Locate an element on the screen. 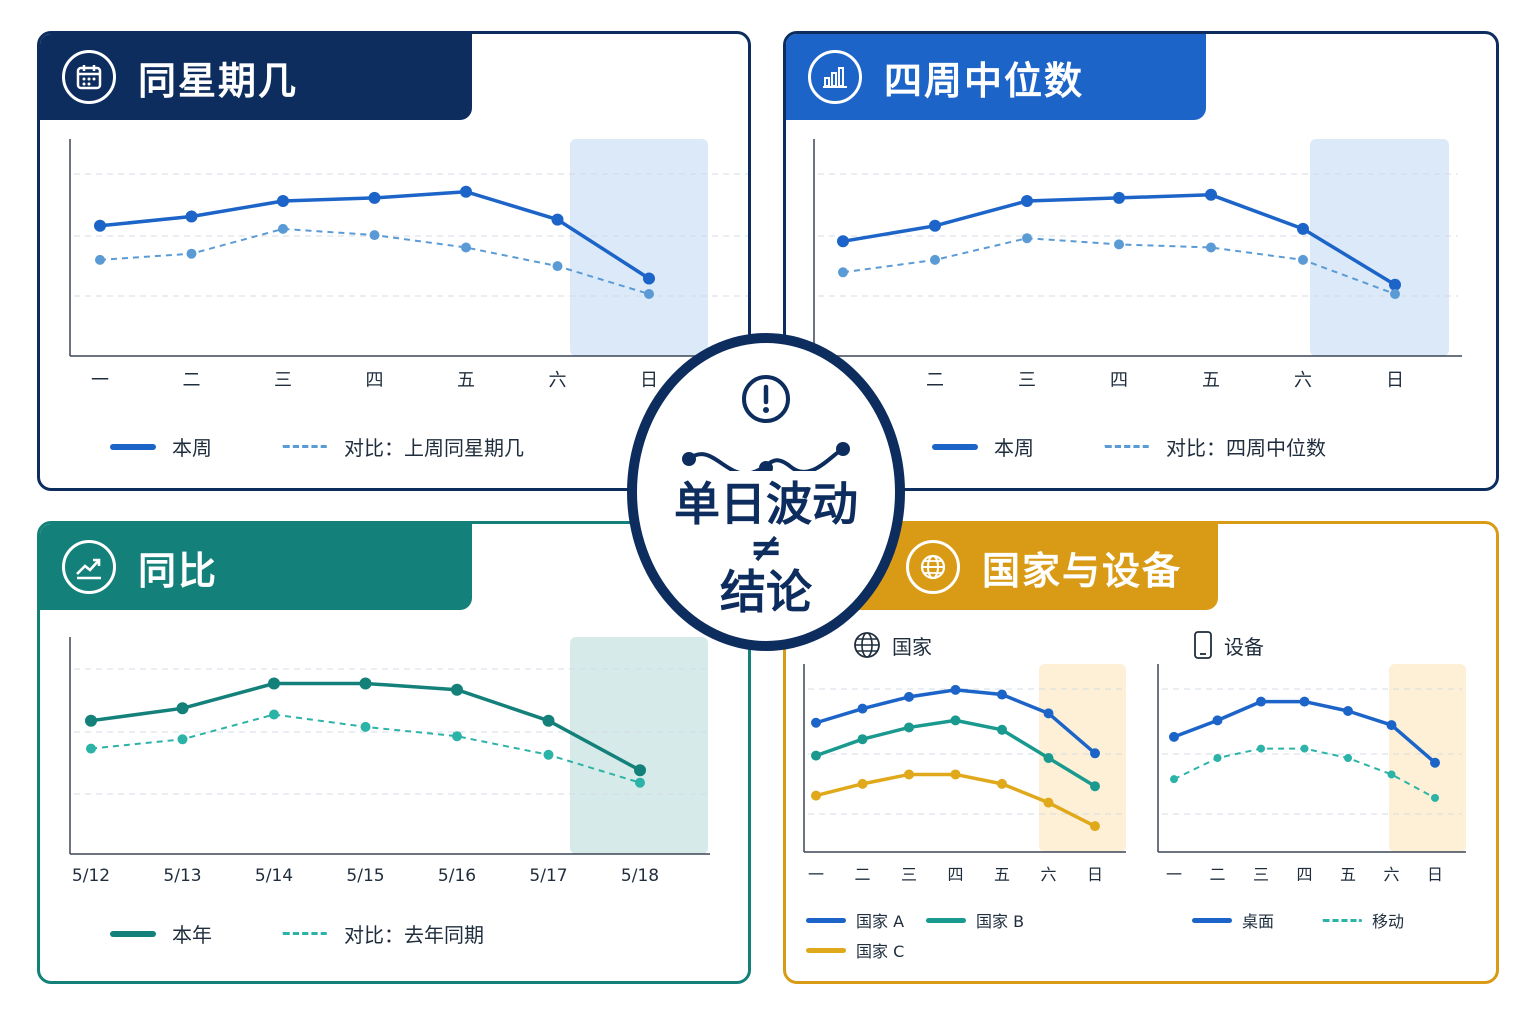 This screenshot has width=1536, height=1024. panel-header: 同比 is located at coordinates (256, 567).